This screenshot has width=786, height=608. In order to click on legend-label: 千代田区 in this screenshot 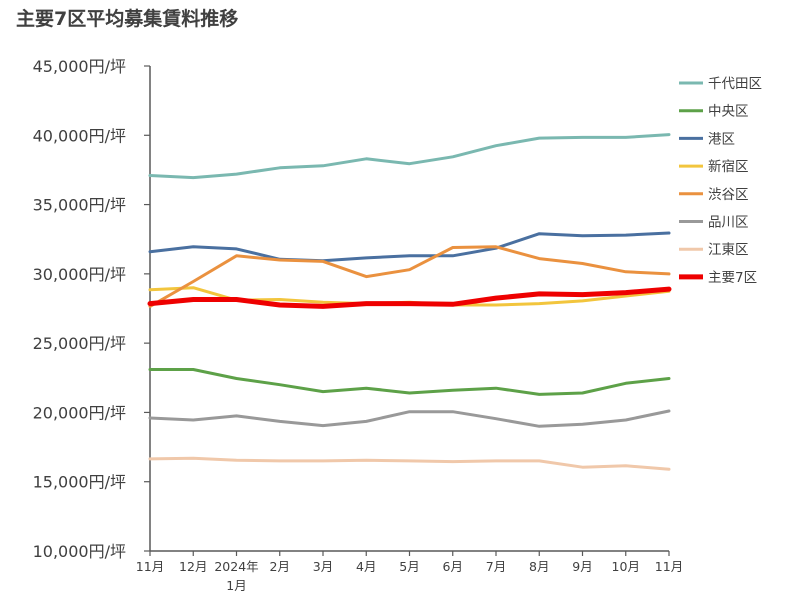, I will do `click(735, 84)`.